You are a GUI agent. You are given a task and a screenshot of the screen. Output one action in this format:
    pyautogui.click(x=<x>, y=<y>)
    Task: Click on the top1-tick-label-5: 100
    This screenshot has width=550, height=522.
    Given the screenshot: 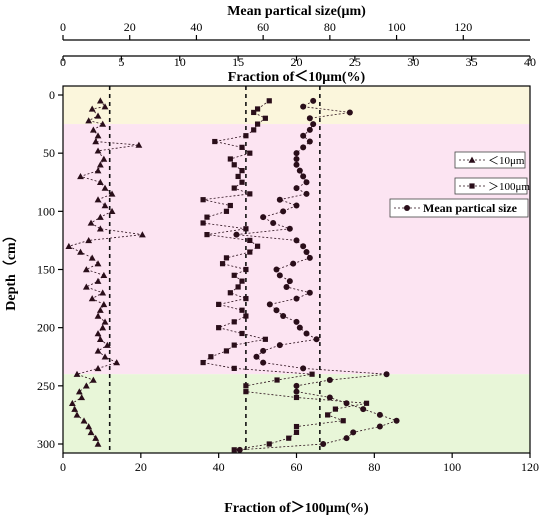 What is the action you would take?
    pyautogui.click(x=397, y=27)
    